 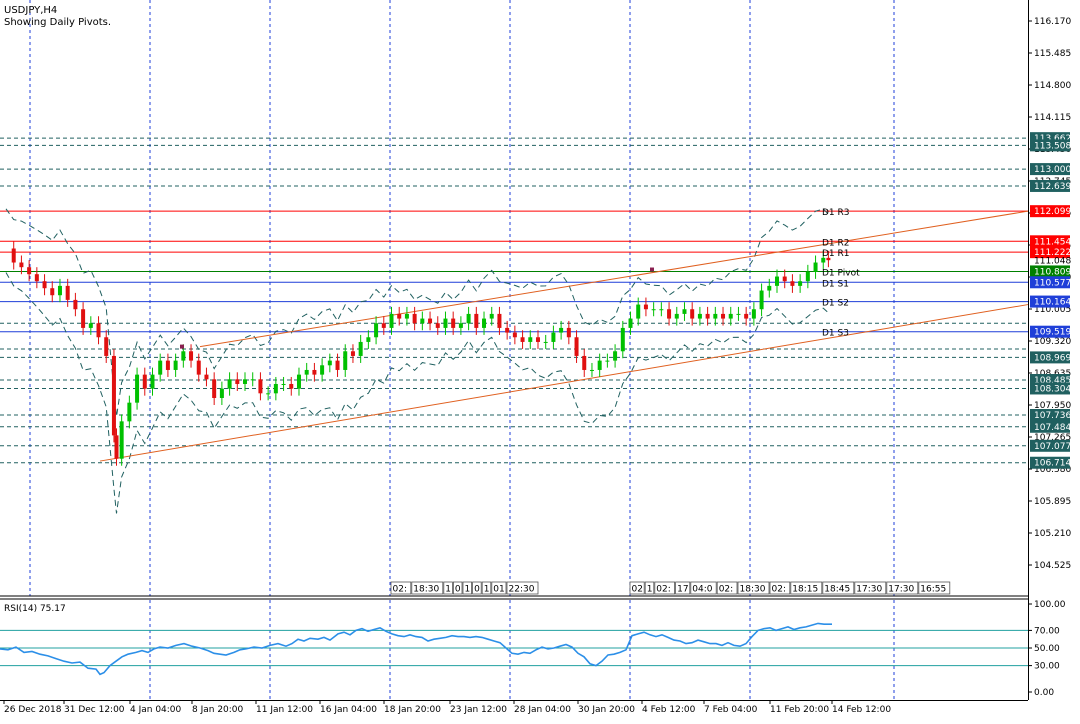 I want to click on price-tag-label: 110.164, so click(x=1052, y=303).